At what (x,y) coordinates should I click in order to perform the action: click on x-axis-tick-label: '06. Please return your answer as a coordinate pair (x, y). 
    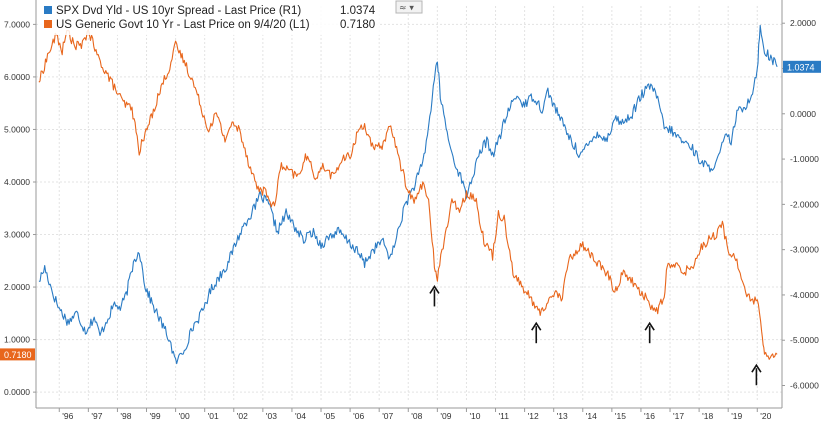
    Looking at the image, I should click on (358, 416).